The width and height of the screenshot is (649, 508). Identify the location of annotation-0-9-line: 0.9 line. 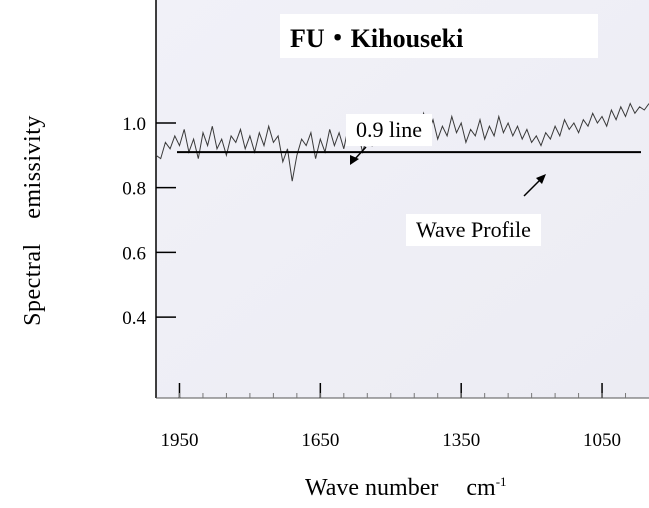
(389, 130).